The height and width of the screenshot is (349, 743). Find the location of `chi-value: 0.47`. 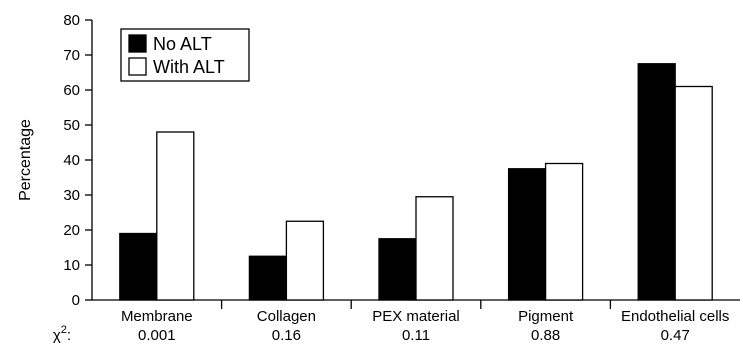

chi-value: 0.47 is located at coordinates (675, 335).